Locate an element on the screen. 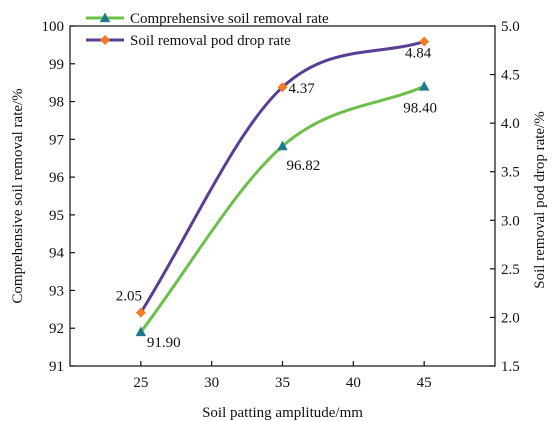 The width and height of the screenshot is (553, 421). y-tick-label: 95 is located at coordinates (56, 216).